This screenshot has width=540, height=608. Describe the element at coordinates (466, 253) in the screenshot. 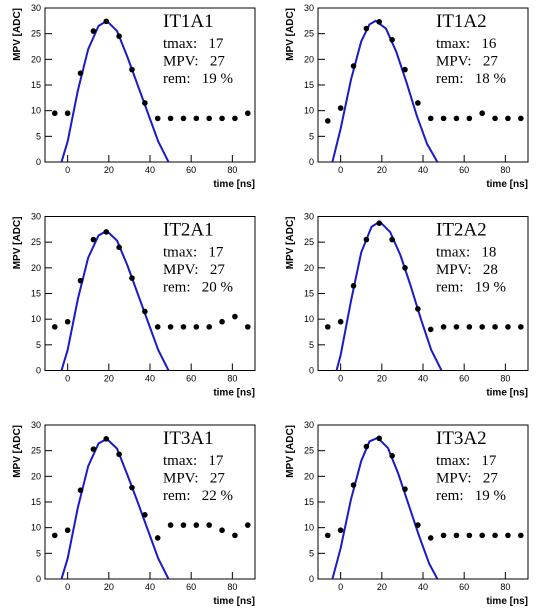

I see `annotation: tmax: 18` at that location.